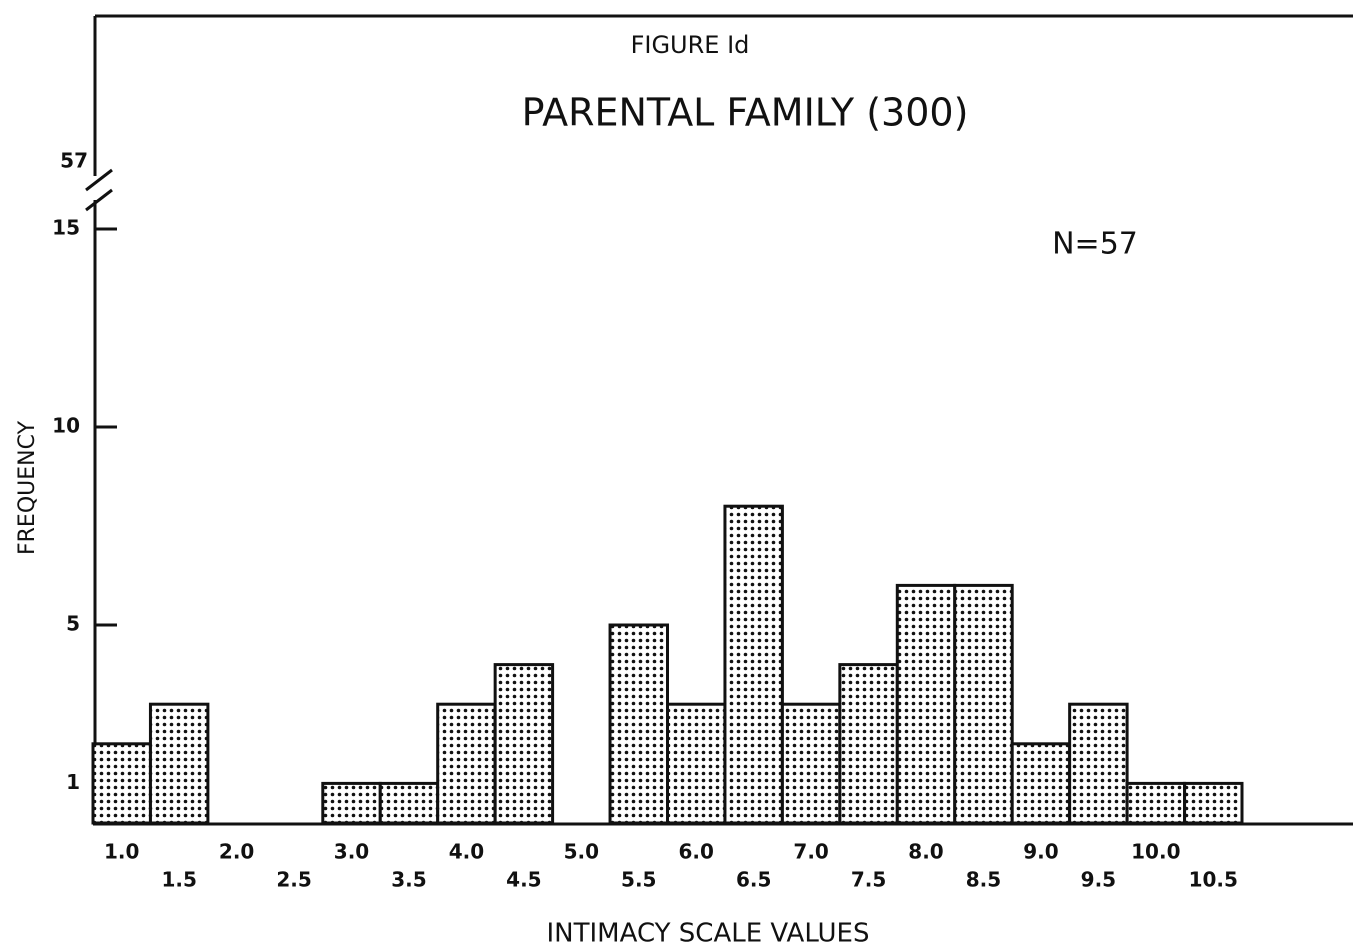  Describe the element at coordinates (73, 624) in the screenshot. I see `y-tick-label: 5` at that location.